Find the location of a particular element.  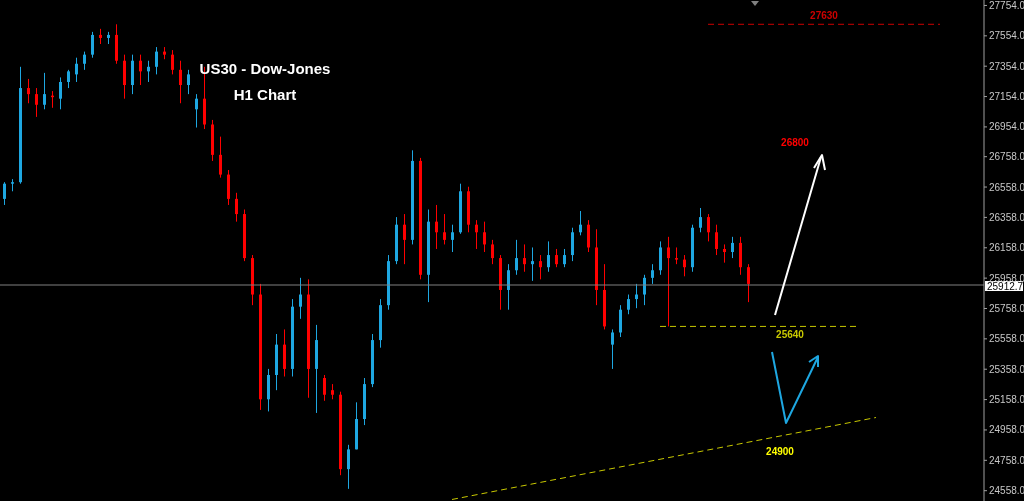

text: H1 Chart is located at coordinates (265, 94).